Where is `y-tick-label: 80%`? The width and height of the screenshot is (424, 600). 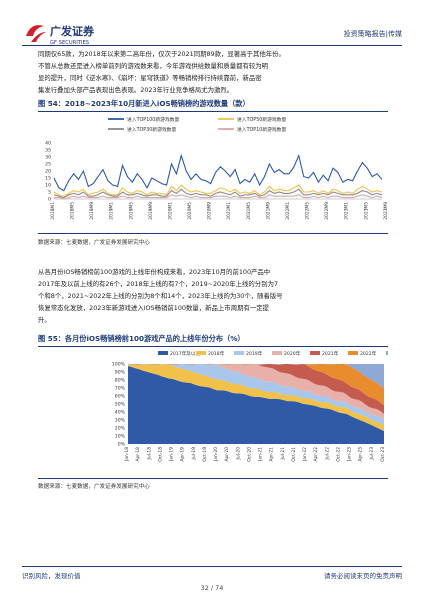 y-tick-label: 80% is located at coordinates (120, 381).